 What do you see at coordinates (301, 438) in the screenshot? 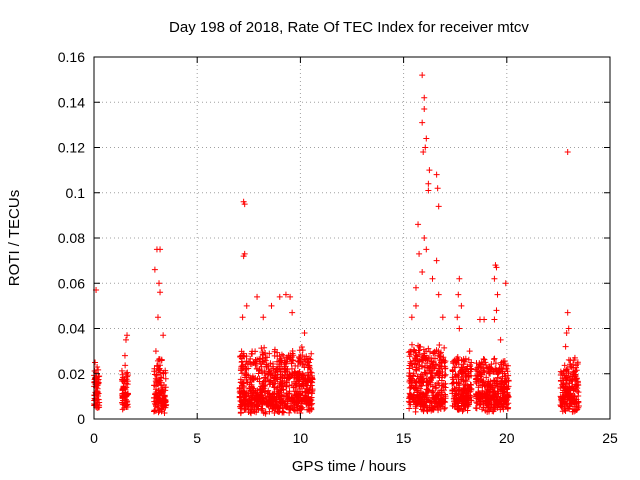
I see `x-tick-label: 10` at bounding box center [301, 438].